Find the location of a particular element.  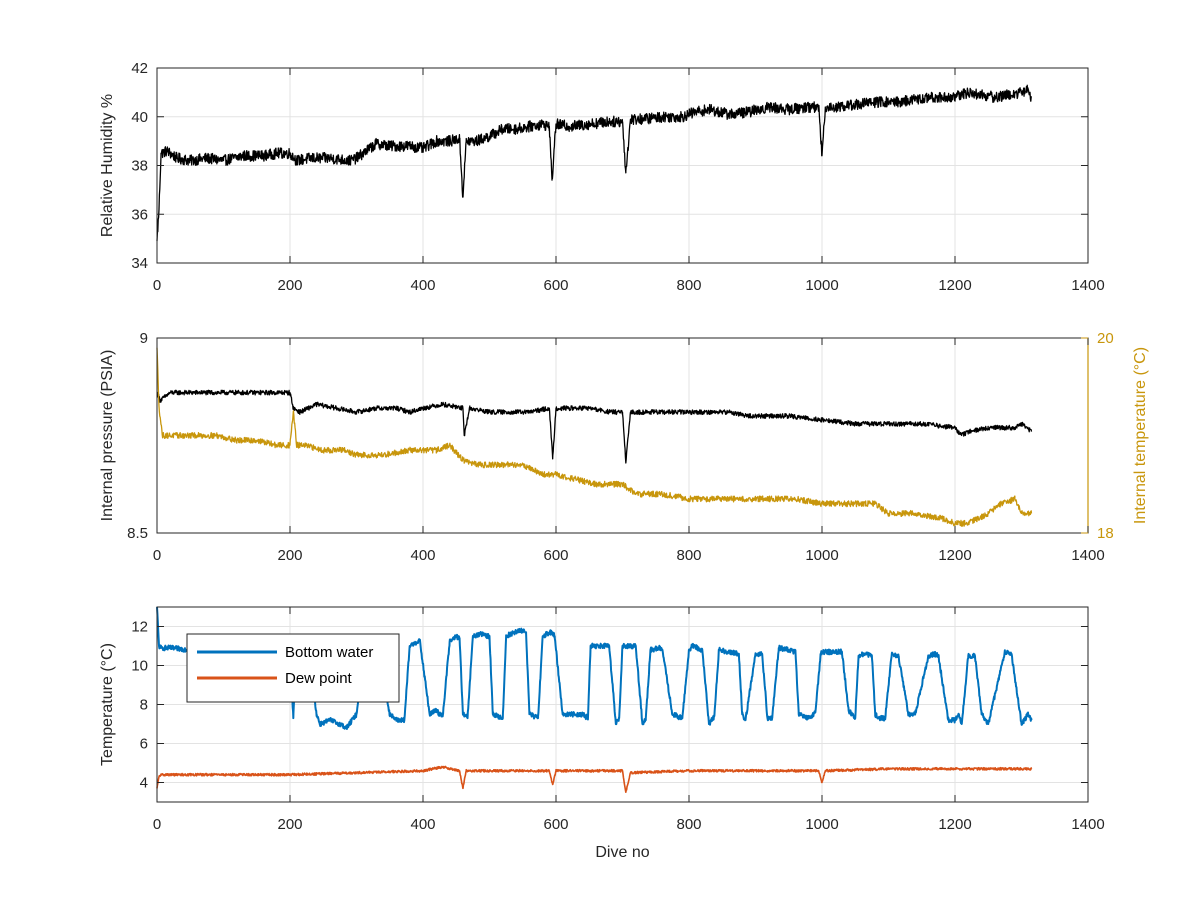

y-tick-label: 38 is located at coordinates (139, 166).